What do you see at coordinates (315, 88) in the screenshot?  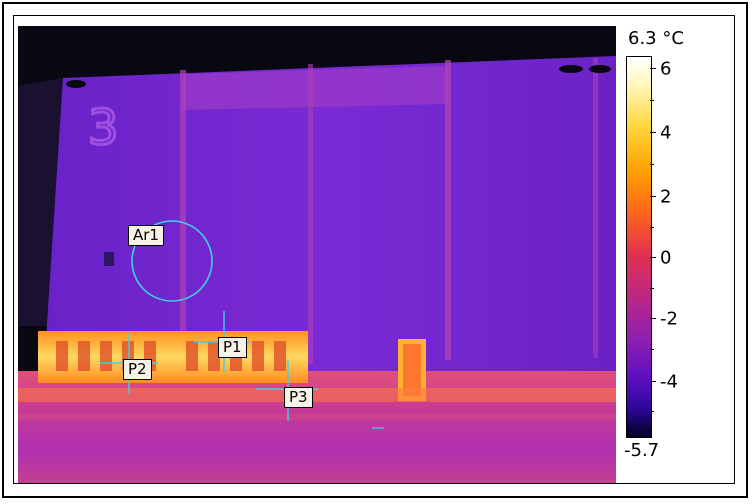 I see `top-beam` at bounding box center [315, 88].